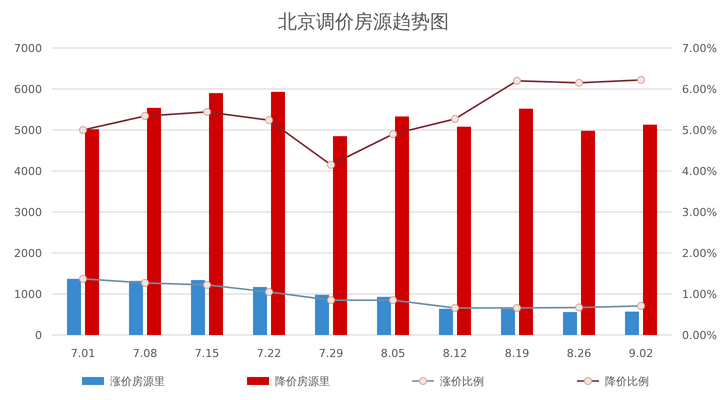 The width and height of the screenshot is (727, 400). I want to click on x-tick-label: 8.26, so click(579, 353).